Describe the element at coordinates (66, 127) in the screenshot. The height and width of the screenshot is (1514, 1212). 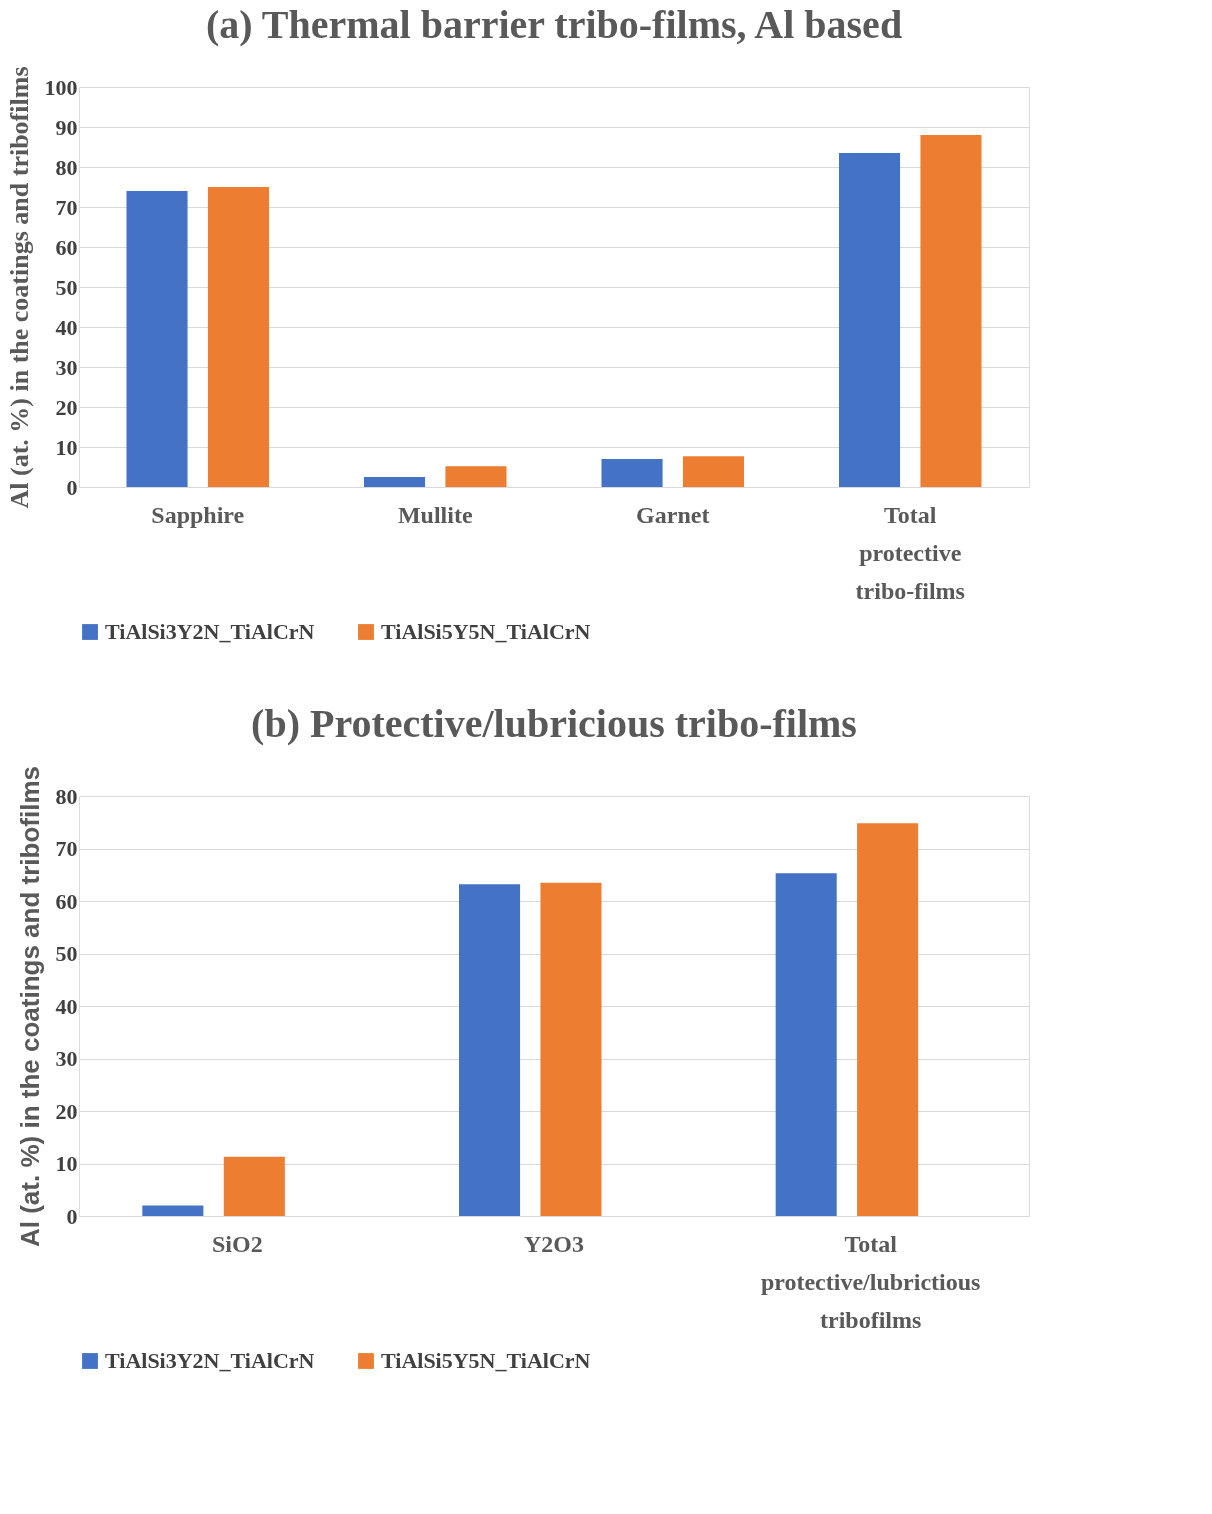
I see `y-tick-label: 90` at that location.